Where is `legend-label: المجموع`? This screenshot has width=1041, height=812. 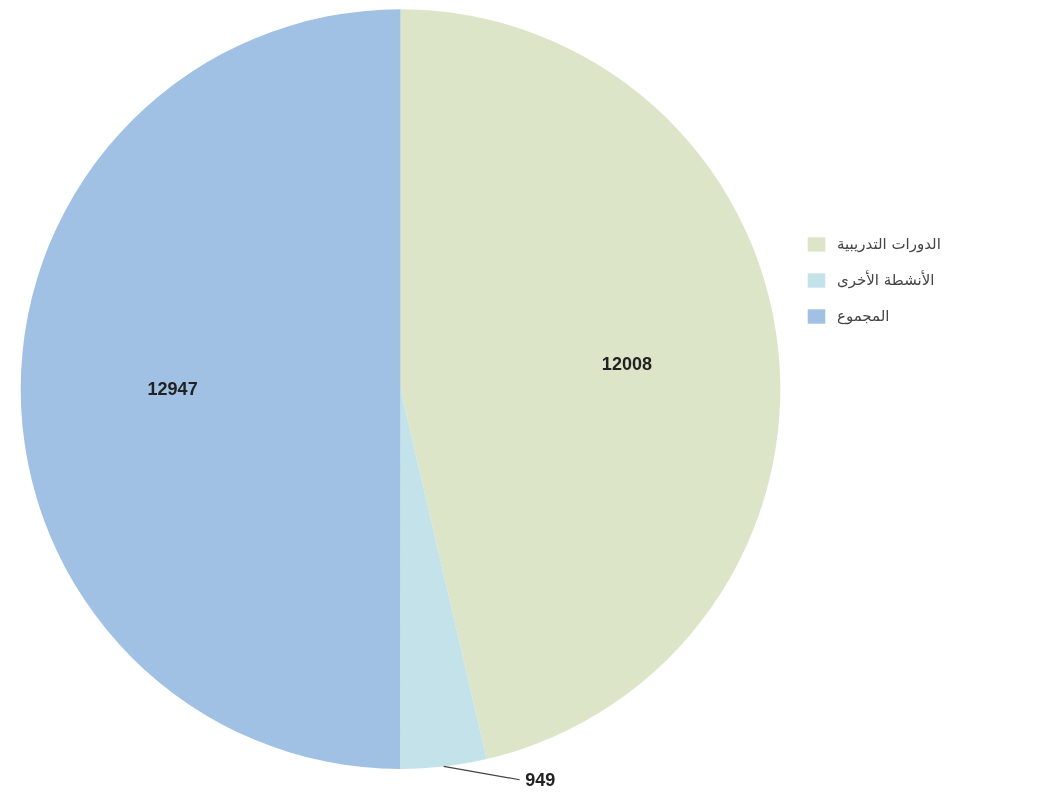 legend-label: المجموع is located at coordinates (863, 316).